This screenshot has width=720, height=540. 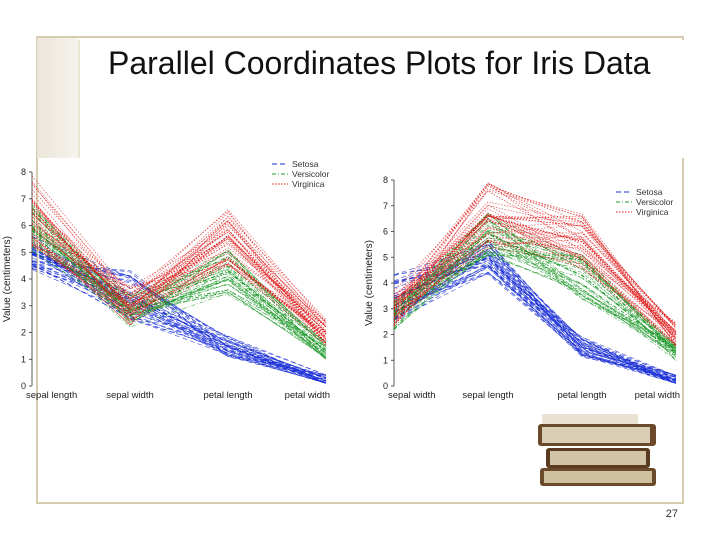 What do you see at coordinates (7, 279) in the screenshot?
I see `y-axis-label: Value (centimeters)` at bounding box center [7, 279].